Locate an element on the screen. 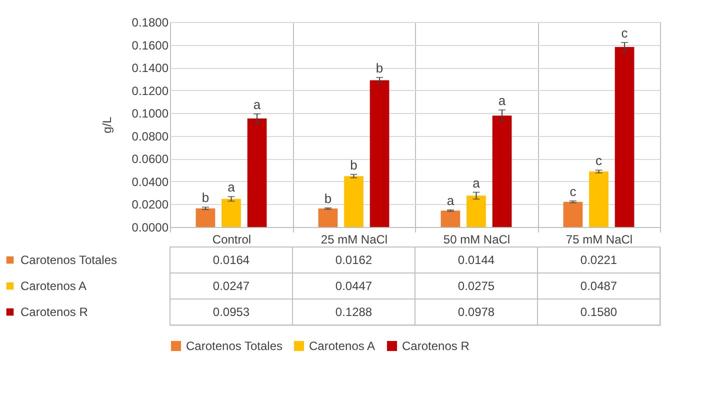 The width and height of the screenshot is (707, 403). x-tick-label: 25 mM NaCl is located at coordinates (354, 239).